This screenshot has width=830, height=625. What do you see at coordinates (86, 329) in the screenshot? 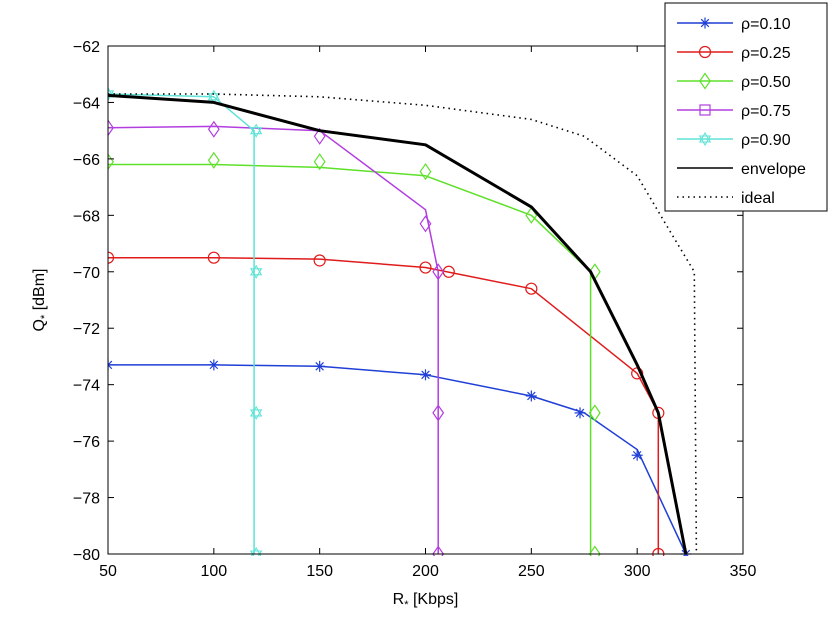
I see `y-tick-label: −72` at bounding box center [86, 329].